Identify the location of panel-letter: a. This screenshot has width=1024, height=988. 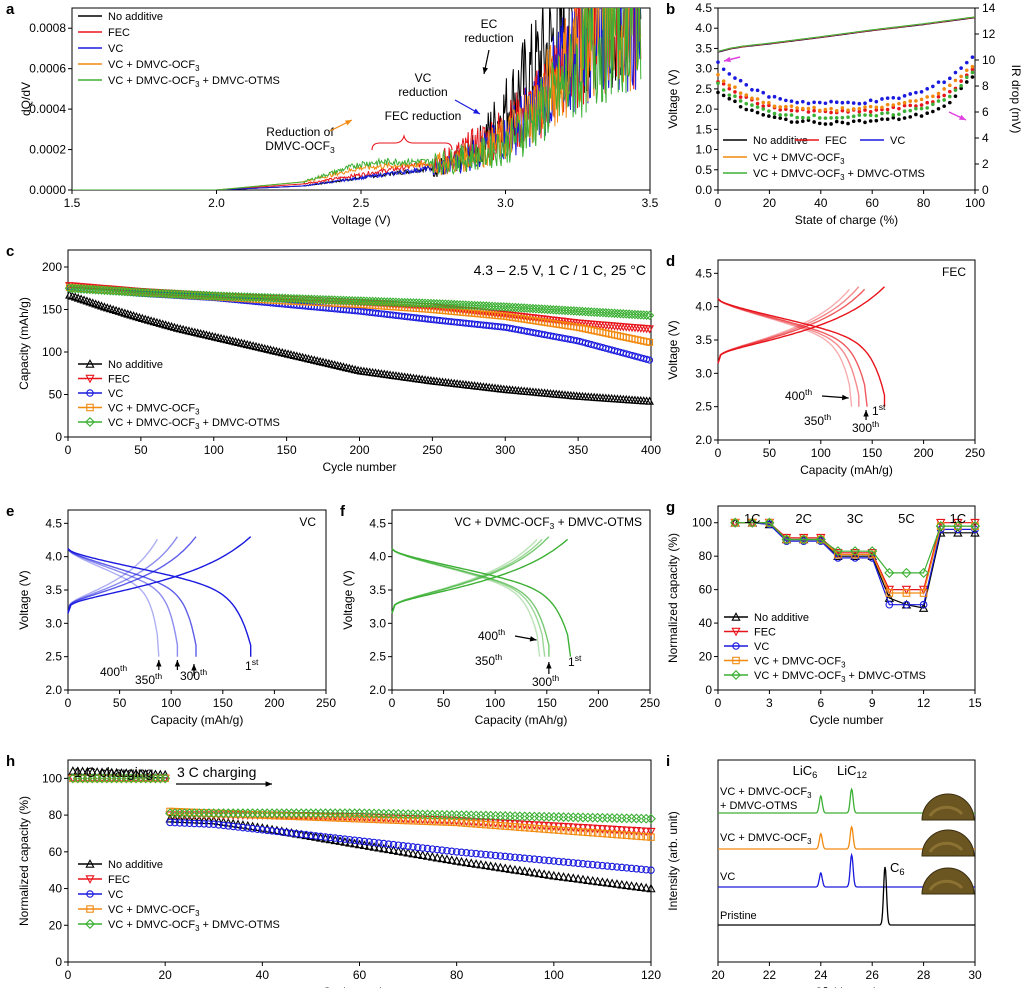
(10, 9).